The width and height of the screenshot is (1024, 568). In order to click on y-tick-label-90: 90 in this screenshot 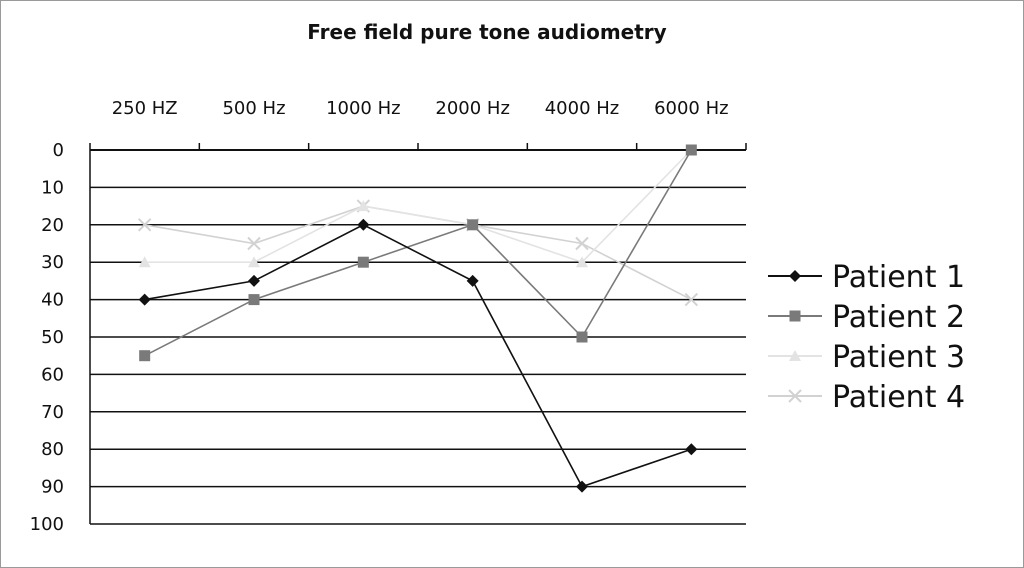, I will do `click(52, 487)`.